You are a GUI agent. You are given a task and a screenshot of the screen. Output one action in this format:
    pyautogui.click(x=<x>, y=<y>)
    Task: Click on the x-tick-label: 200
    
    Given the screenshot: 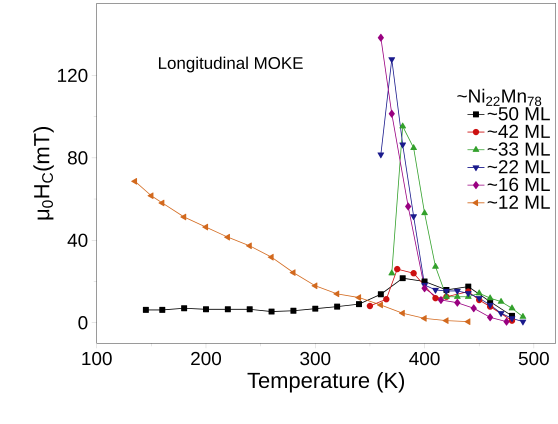 What is the action you would take?
    pyautogui.click(x=206, y=359)
    